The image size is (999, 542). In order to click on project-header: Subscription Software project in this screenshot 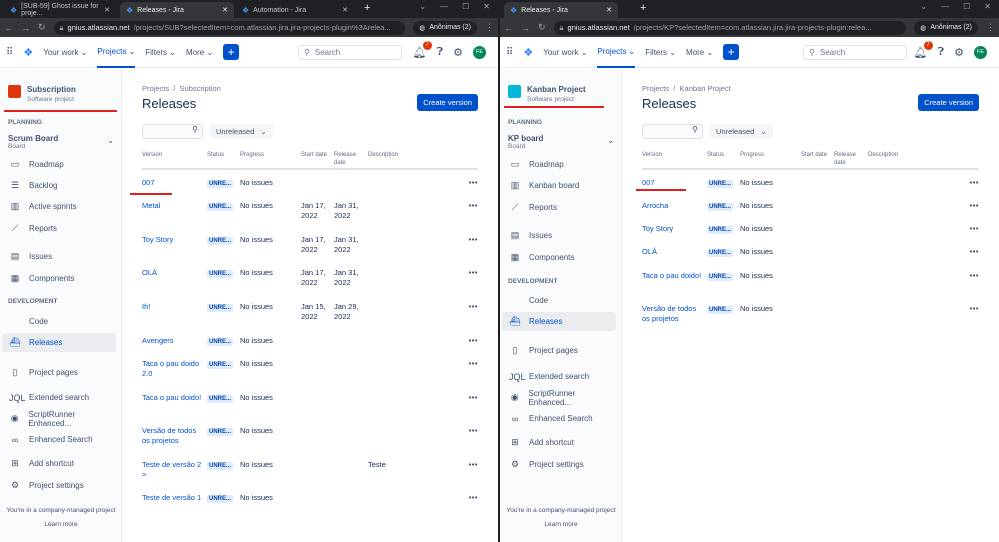, I will do `click(42, 94)`.